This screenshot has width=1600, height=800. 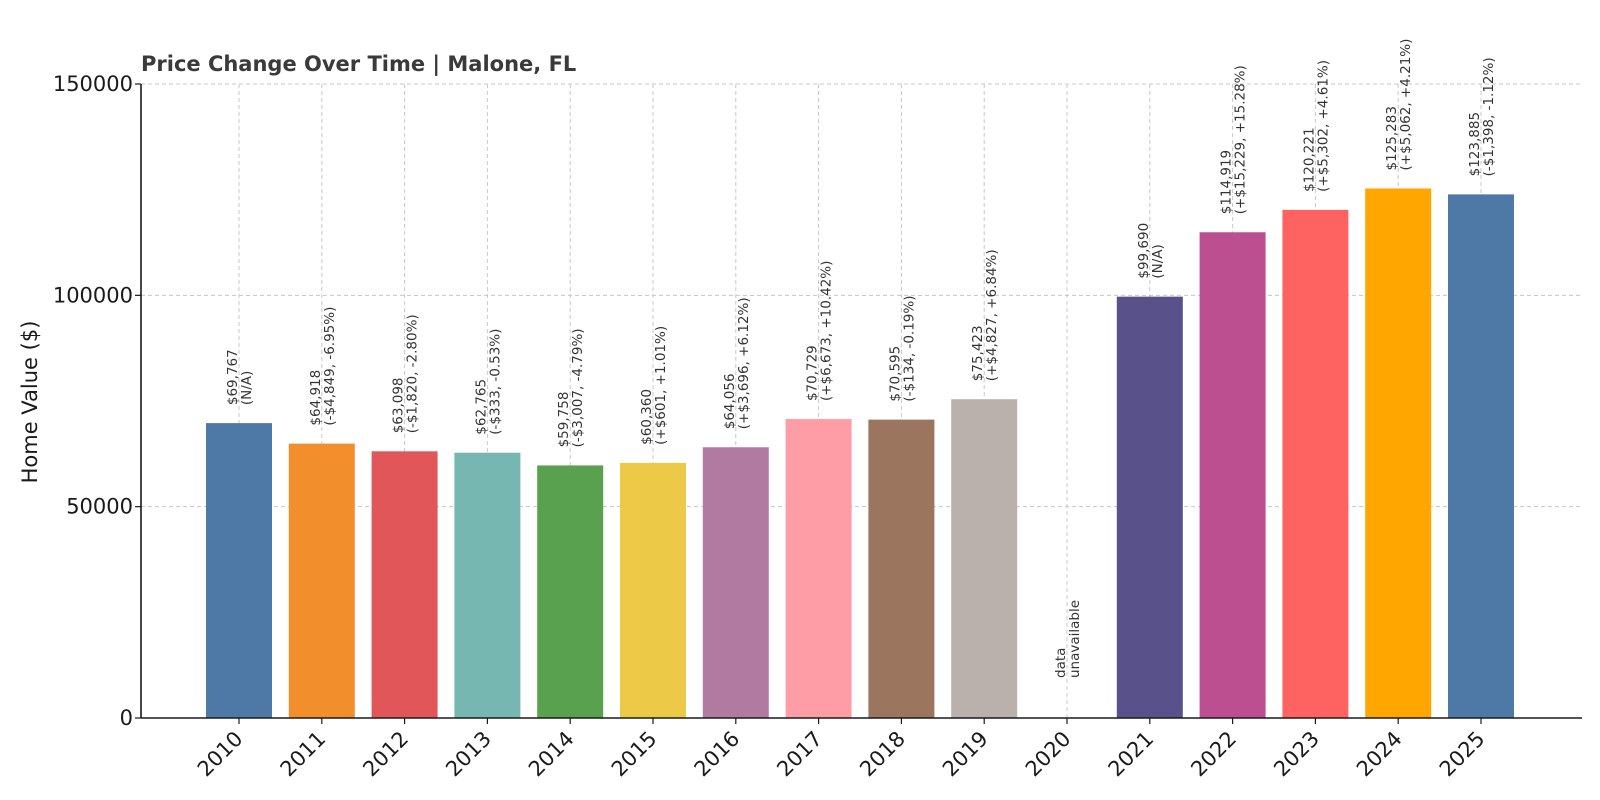 I want to click on change-label: (-$4,849, -6.95%), so click(x=330, y=366).